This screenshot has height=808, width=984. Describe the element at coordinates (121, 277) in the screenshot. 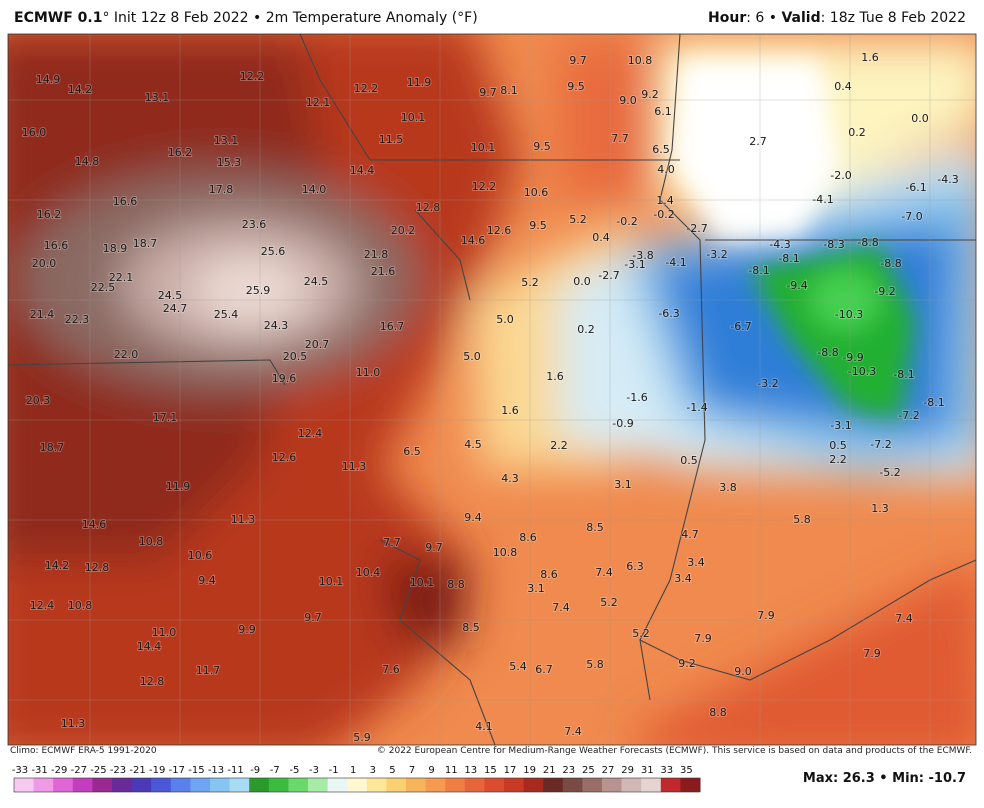

I see `map-value-label: 22.1` at that location.